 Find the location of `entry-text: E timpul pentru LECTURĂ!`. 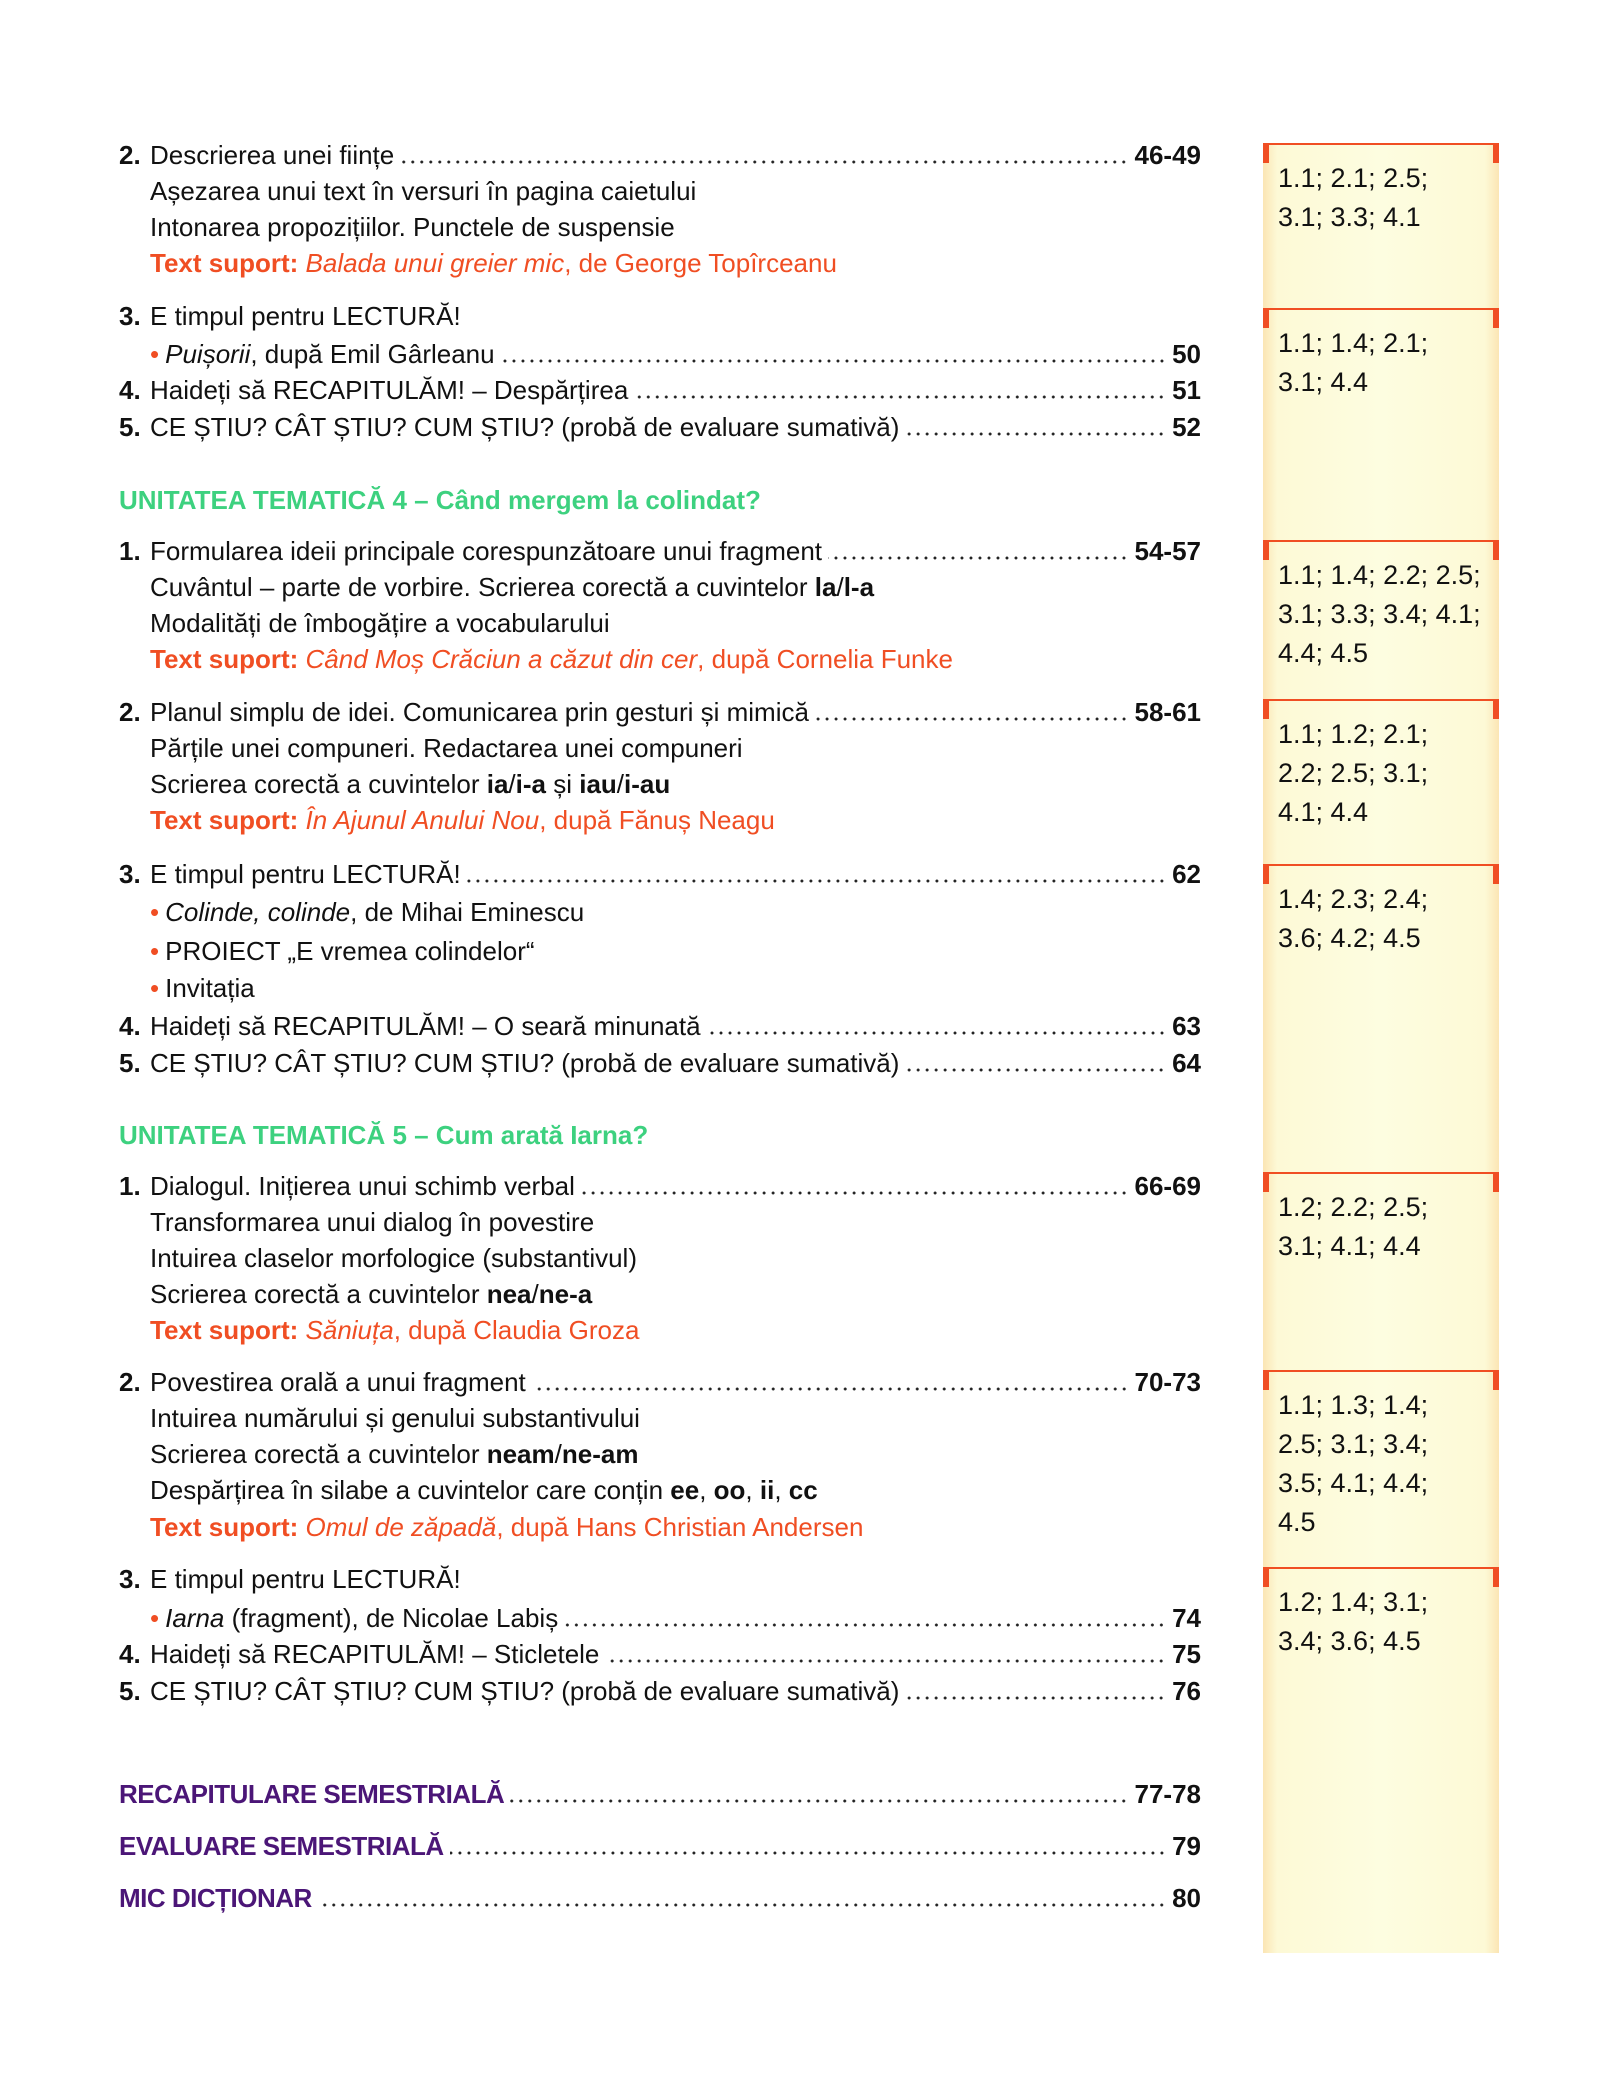

entry-text: E timpul pentru LECTURĂ! is located at coordinates (305, 874).